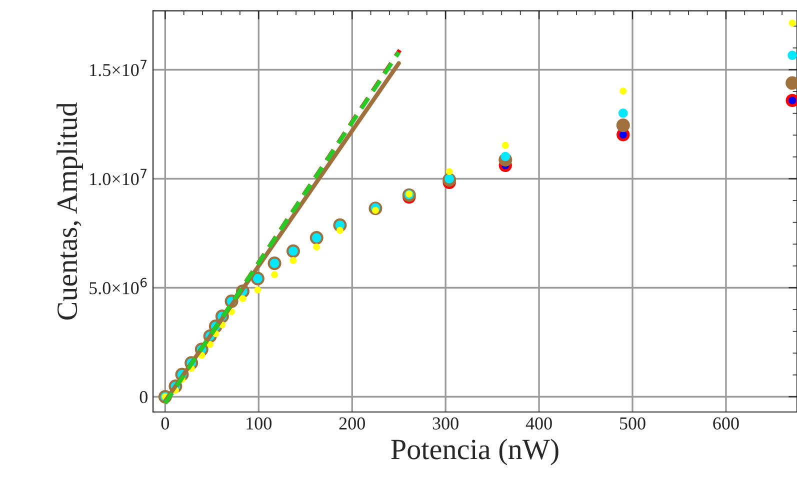  Describe the element at coordinates (118, 177) in the screenshot. I see `y-tick-label: 1.0×10$^{7}$` at that location.